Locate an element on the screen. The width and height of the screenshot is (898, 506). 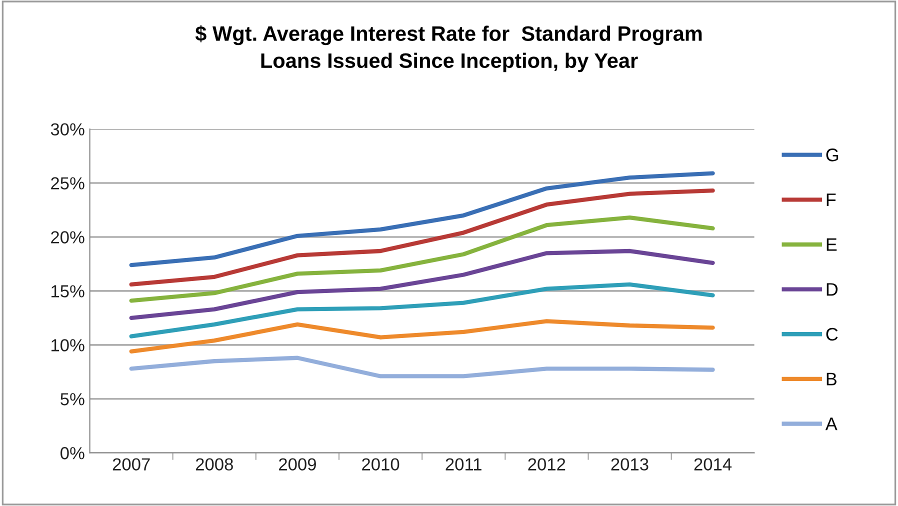
y-tick-label: 20% is located at coordinates (67, 237).